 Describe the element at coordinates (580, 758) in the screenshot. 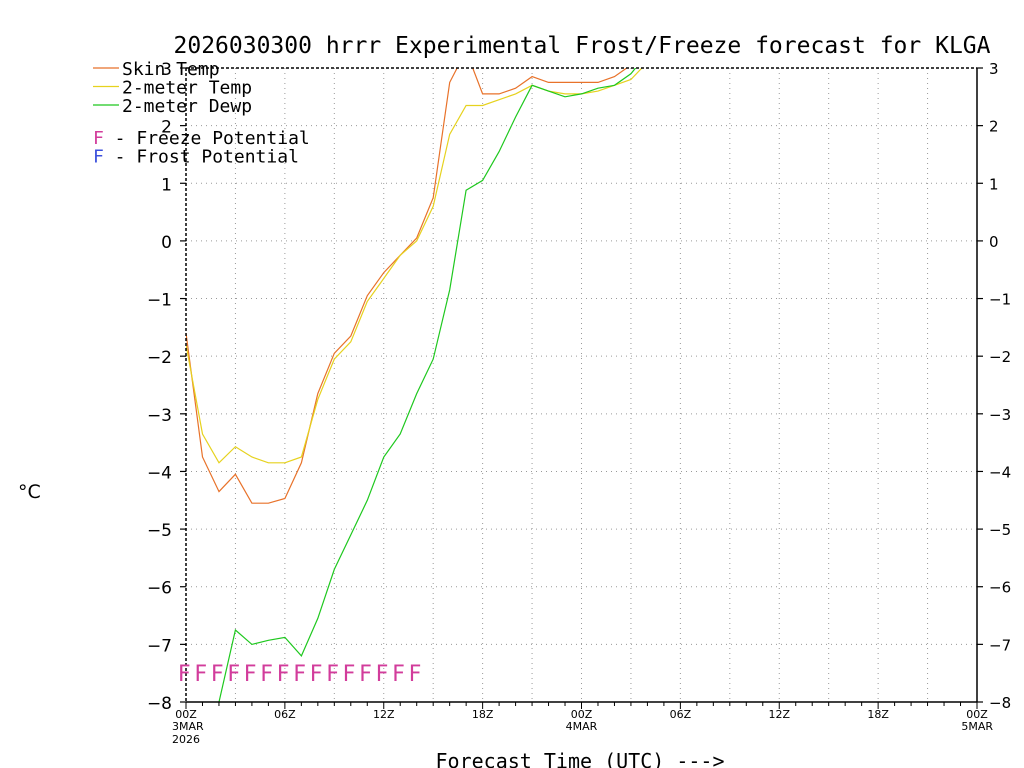

I see `x-axis-label: Forecast Time (UTC) --->` at that location.